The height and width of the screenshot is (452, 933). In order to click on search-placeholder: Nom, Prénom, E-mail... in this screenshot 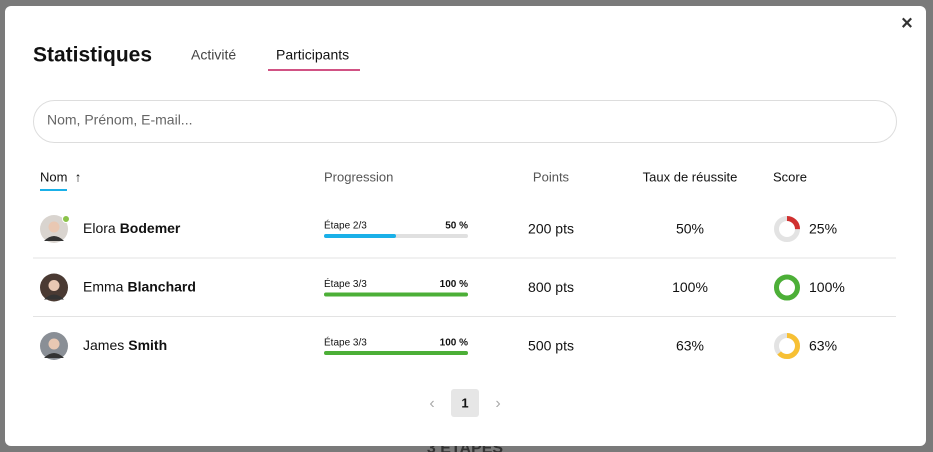, I will do `click(119, 120)`.